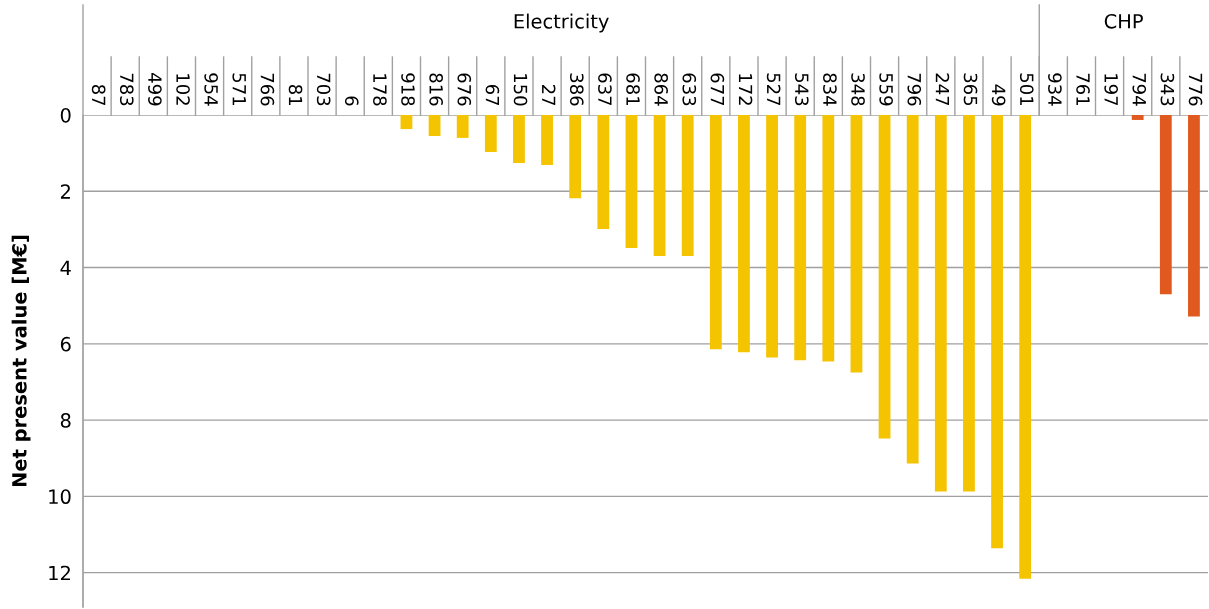 The height and width of the screenshot is (609, 1209). I want to click on y-tick-label: 10, so click(60, 497).